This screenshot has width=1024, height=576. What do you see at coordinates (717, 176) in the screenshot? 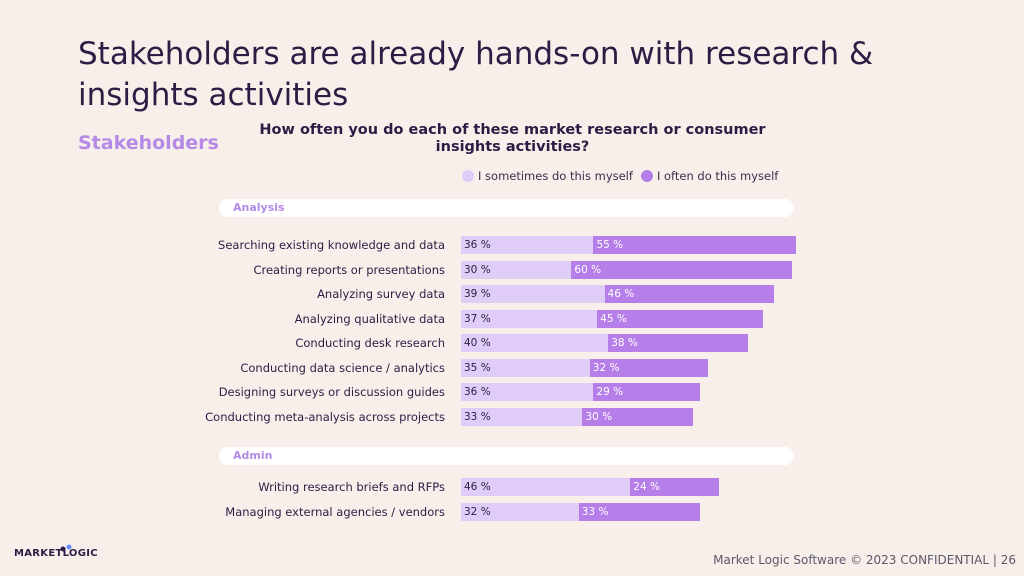
I see `legend-label-often: I often do this myself` at bounding box center [717, 176].